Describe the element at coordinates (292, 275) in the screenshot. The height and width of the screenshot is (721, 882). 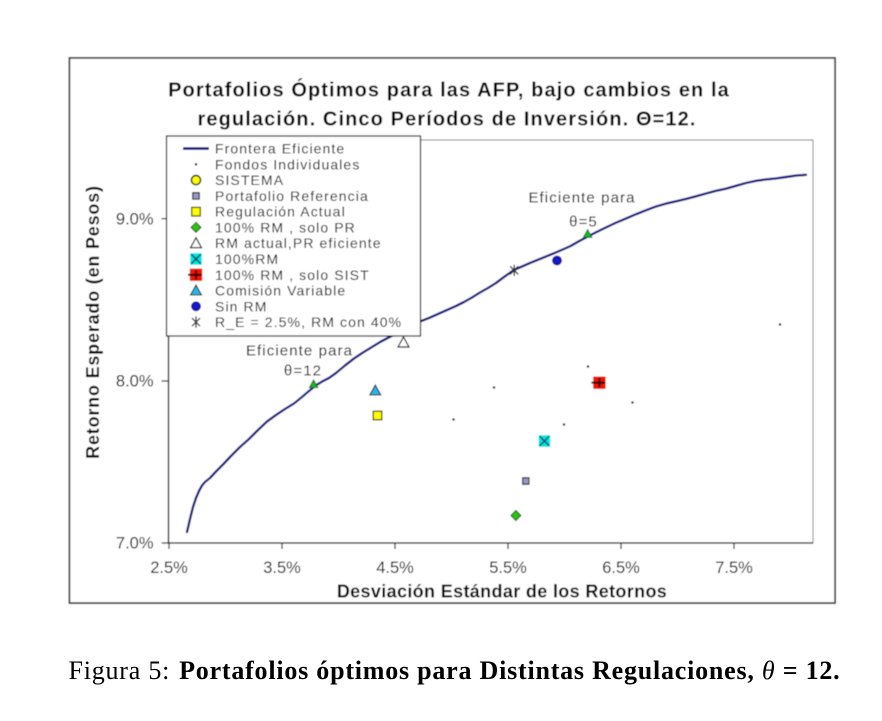
I see `svg-text: 100% RM , solo SIST` at that location.